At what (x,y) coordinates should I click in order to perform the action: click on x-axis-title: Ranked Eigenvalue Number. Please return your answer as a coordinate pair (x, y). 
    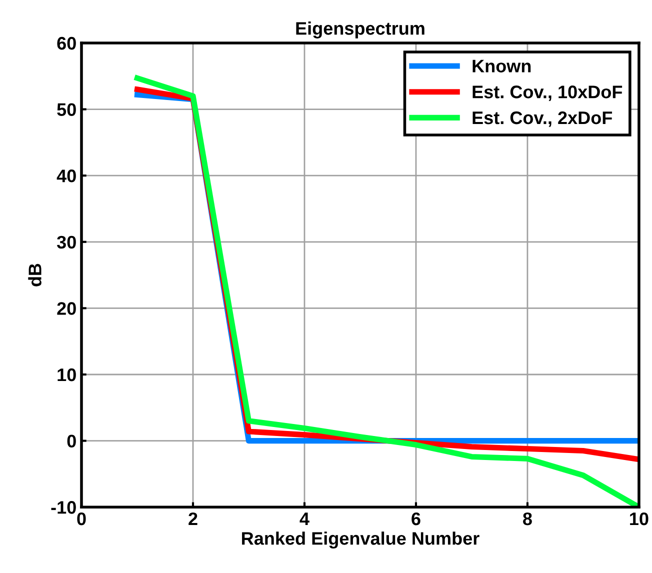
    Looking at the image, I should click on (361, 540).